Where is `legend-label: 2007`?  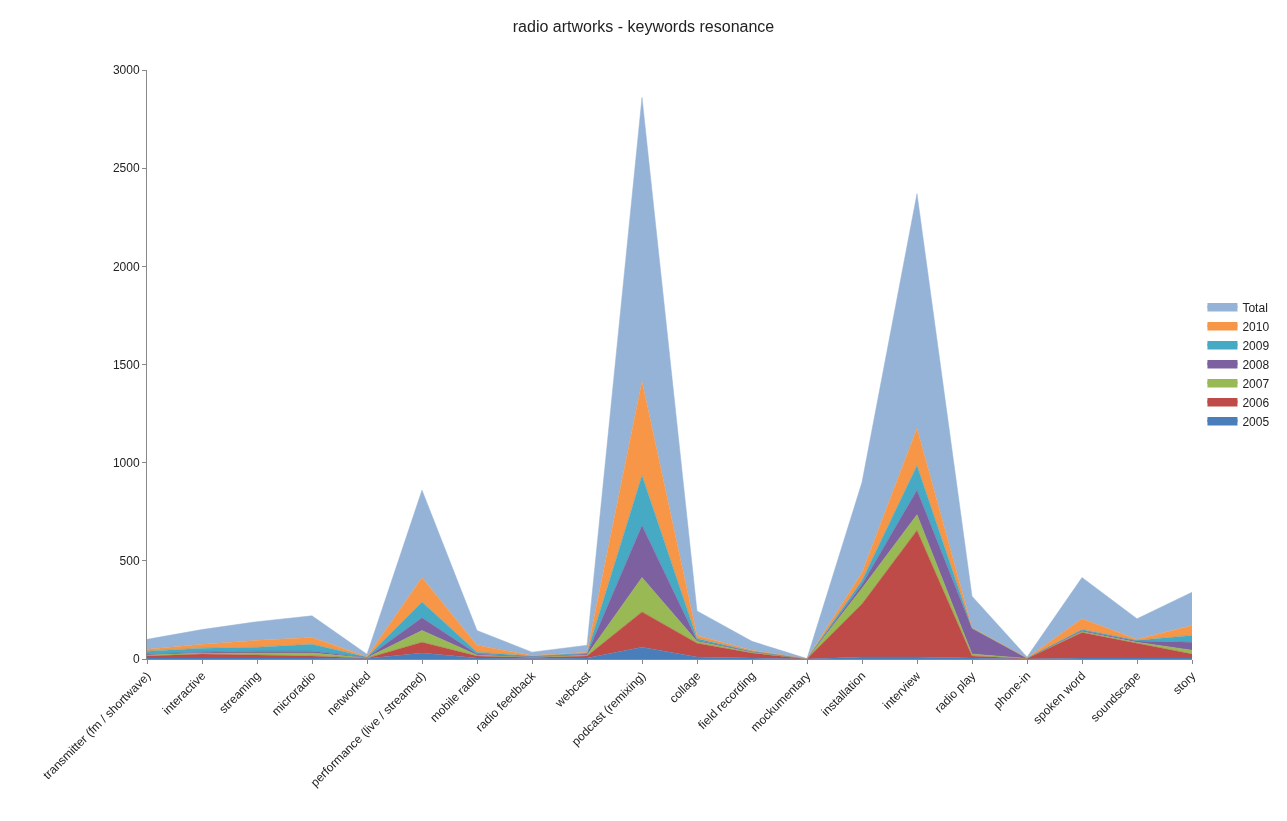
legend-label: 2007 is located at coordinates (1256, 384).